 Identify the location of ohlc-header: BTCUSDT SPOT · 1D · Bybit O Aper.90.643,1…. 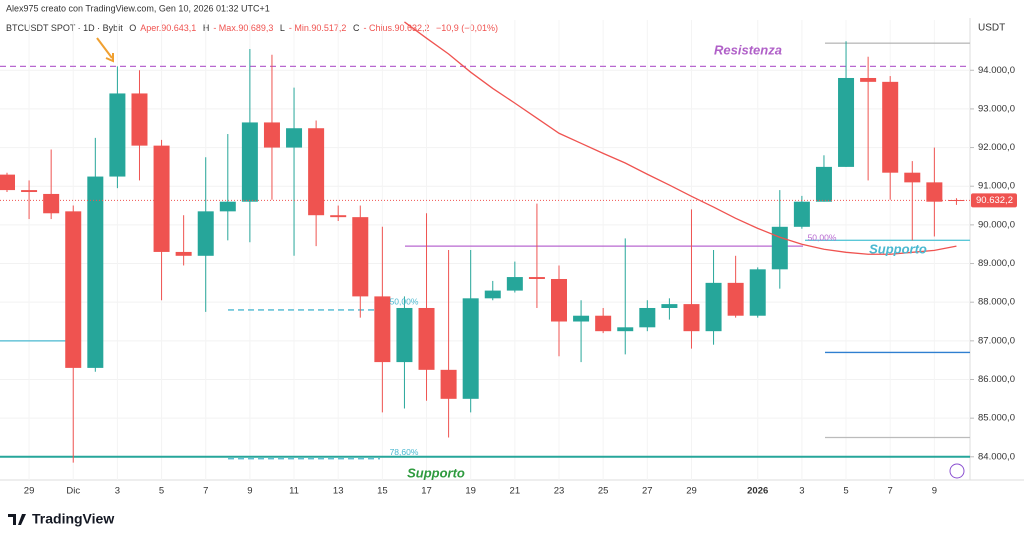
(252, 28).